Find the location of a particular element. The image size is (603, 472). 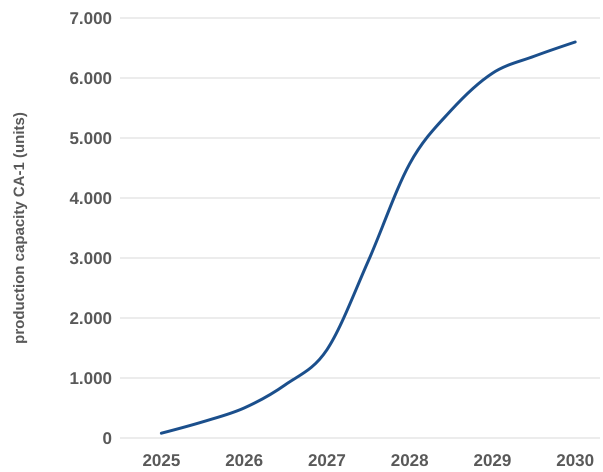

x-tick-label: 2025 is located at coordinates (161, 460).